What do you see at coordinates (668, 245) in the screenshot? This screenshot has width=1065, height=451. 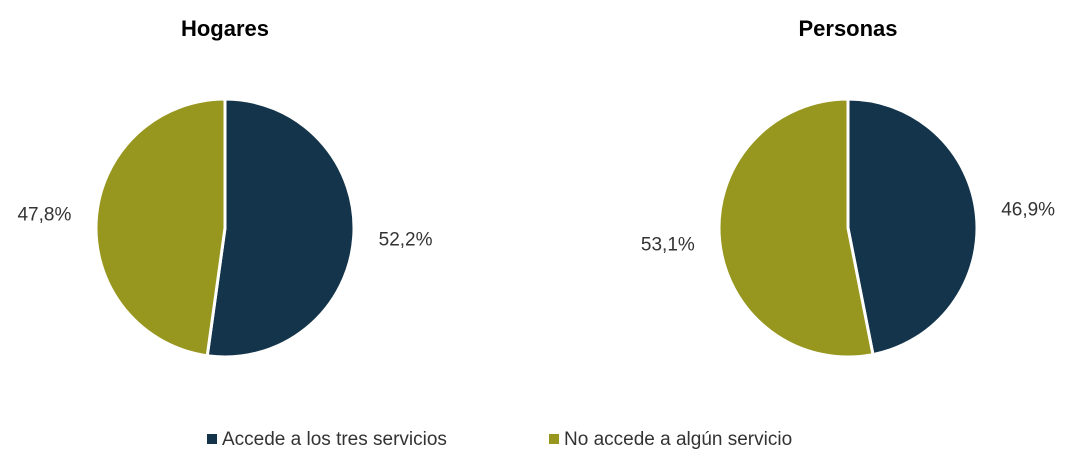 I see `value-label: 53,1%` at bounding box center [668, 245].